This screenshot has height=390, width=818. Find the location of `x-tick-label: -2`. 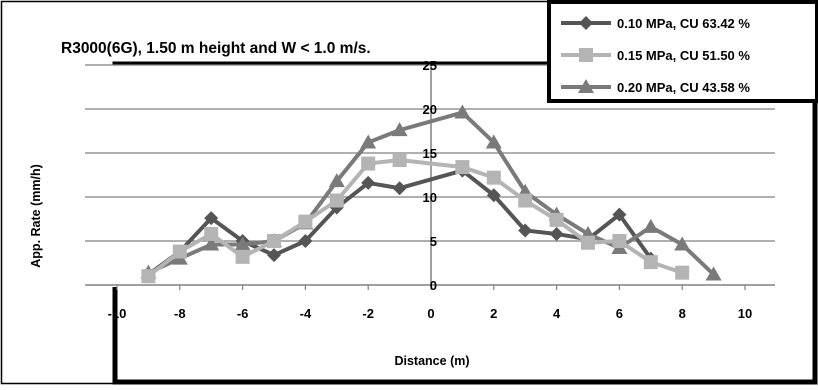

x-tick-label: -2 is located at coordinates (368, 313).